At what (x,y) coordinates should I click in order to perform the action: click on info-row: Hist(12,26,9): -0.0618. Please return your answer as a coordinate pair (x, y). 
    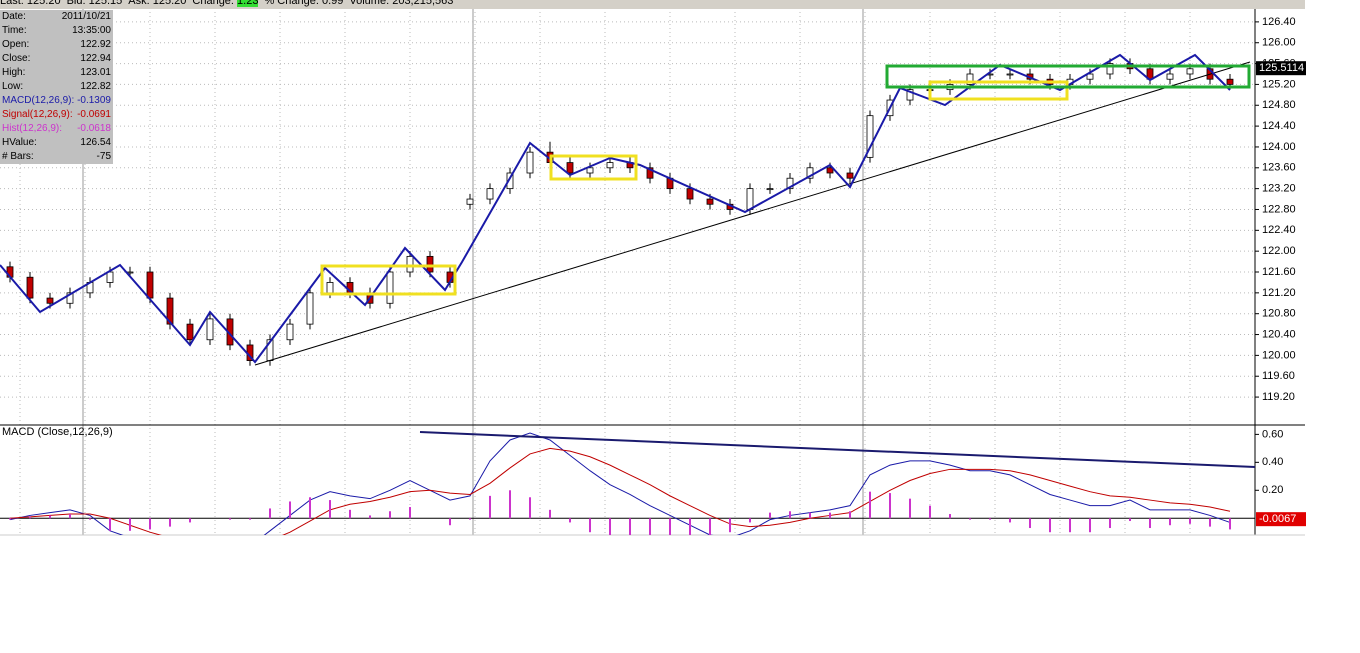
    Looking at the image, I should click on (56, 129).